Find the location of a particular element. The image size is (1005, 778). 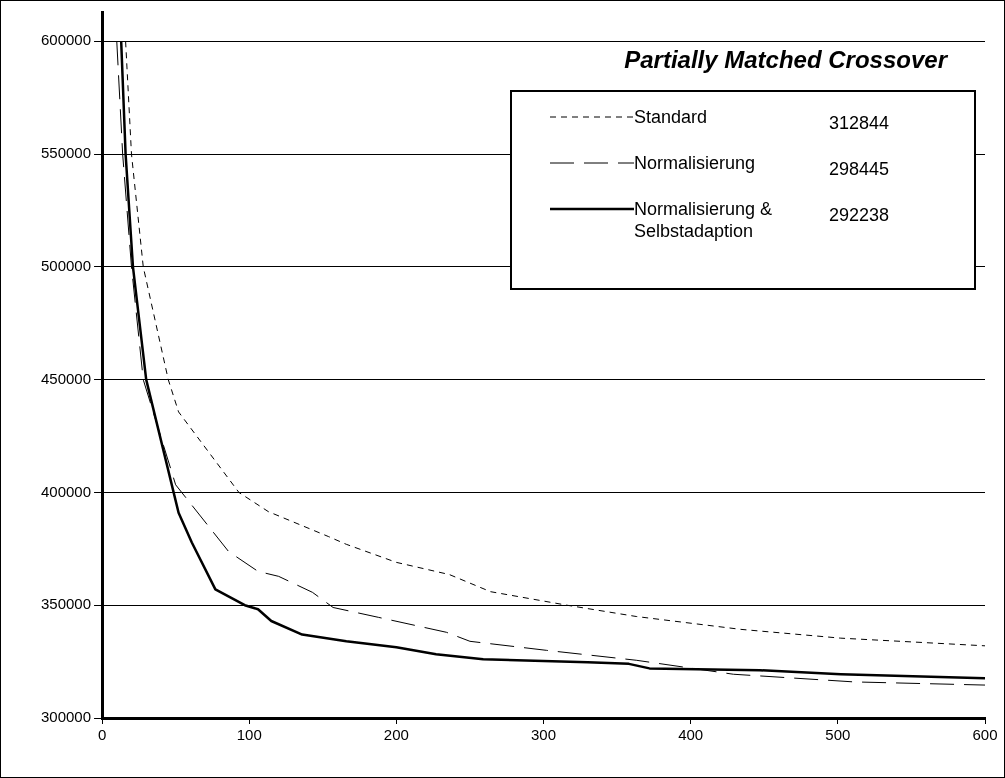

y-tick-label: 600000 is located at coordinates (66, 40).